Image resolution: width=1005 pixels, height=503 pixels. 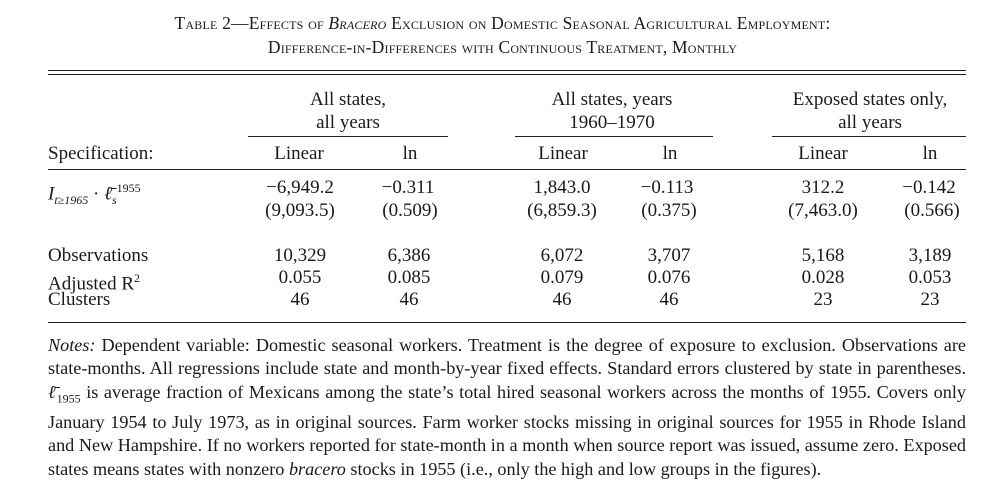 I want to click on estimate-3: 1,843.0, so click(x=562, y=187).